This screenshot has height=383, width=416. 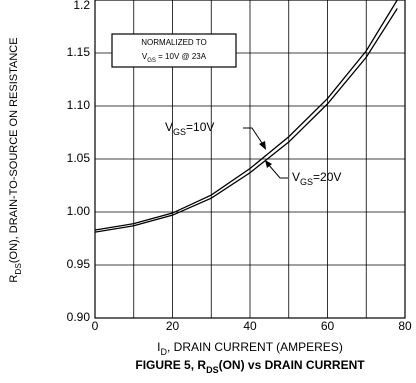 What do you see at coordinates (14, 150) in the screenshot?
I see `y-axis-label-part: (ON), DRAIN-TO-SOURCE ON RESISTANCE` at bounding box center [14, 150].